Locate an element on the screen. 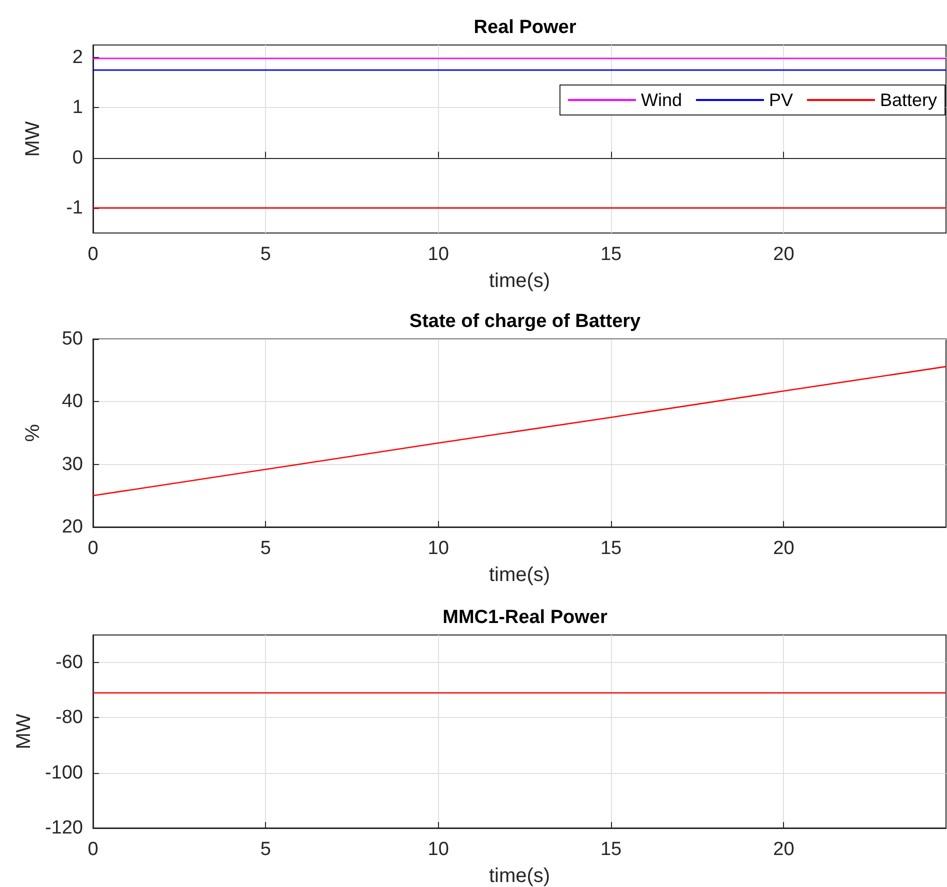 This screenshot has height=887, width=947. y-tick-label: -60 is located at coordinates (69, 663).